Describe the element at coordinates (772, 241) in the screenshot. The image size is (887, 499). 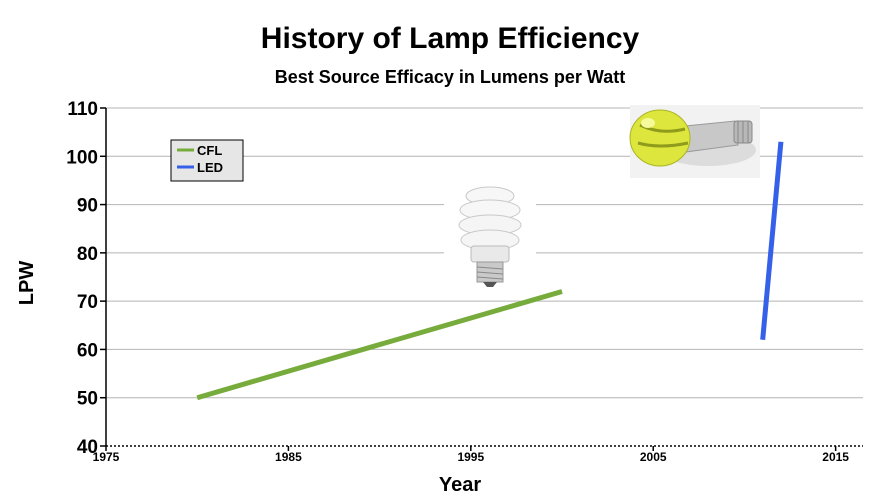
I see `series-line-led` at that location.